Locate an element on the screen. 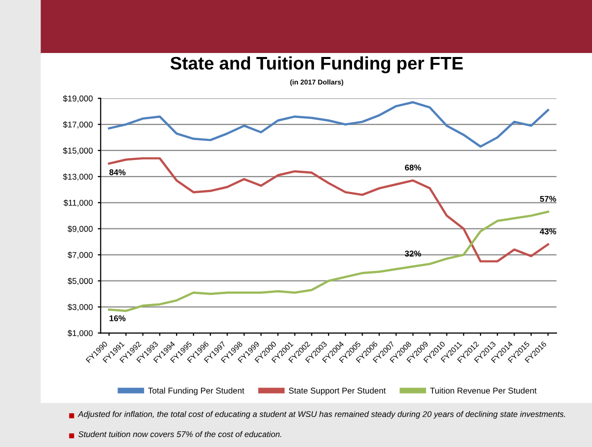 Image resolution: width=592 pixels, height=447 pixels. text: Student tuition now covers 57% of the cost of education. is located at coordinates (180, 434).